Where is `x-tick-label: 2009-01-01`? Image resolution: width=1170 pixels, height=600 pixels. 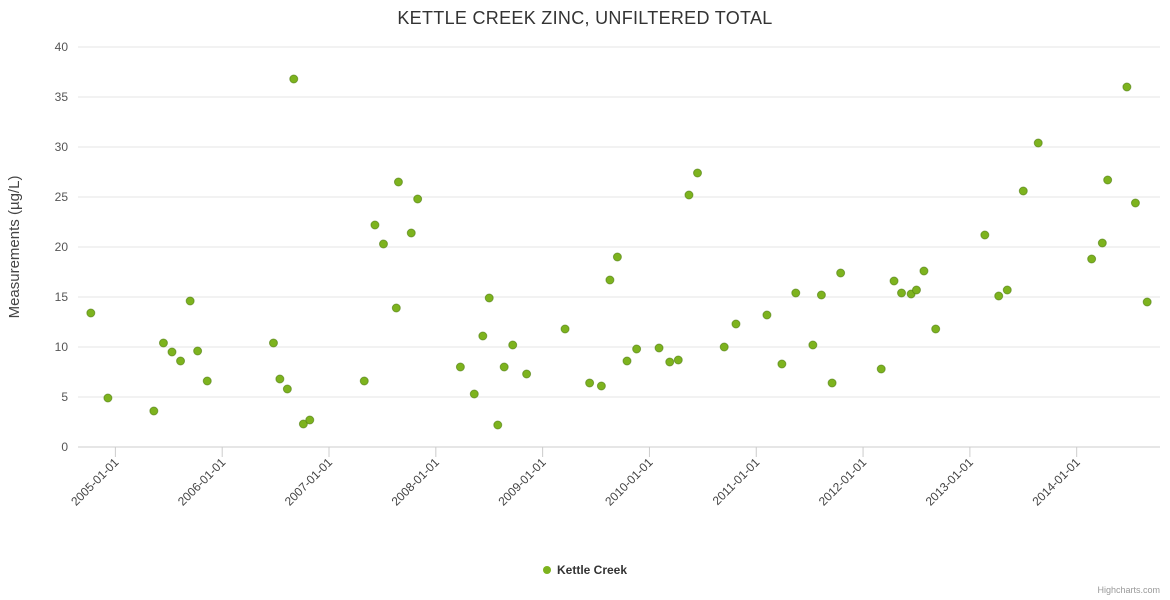
x-tick-label: 2009-01-01 is located at coordinates (522, 482).